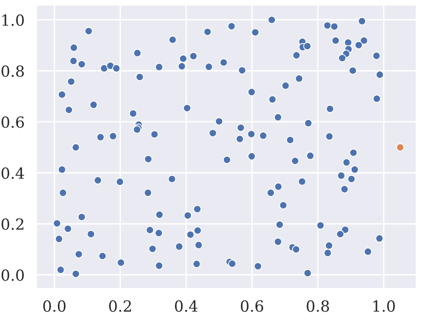  I want to click on y-tick-label: 0.8, so click(13, 71).